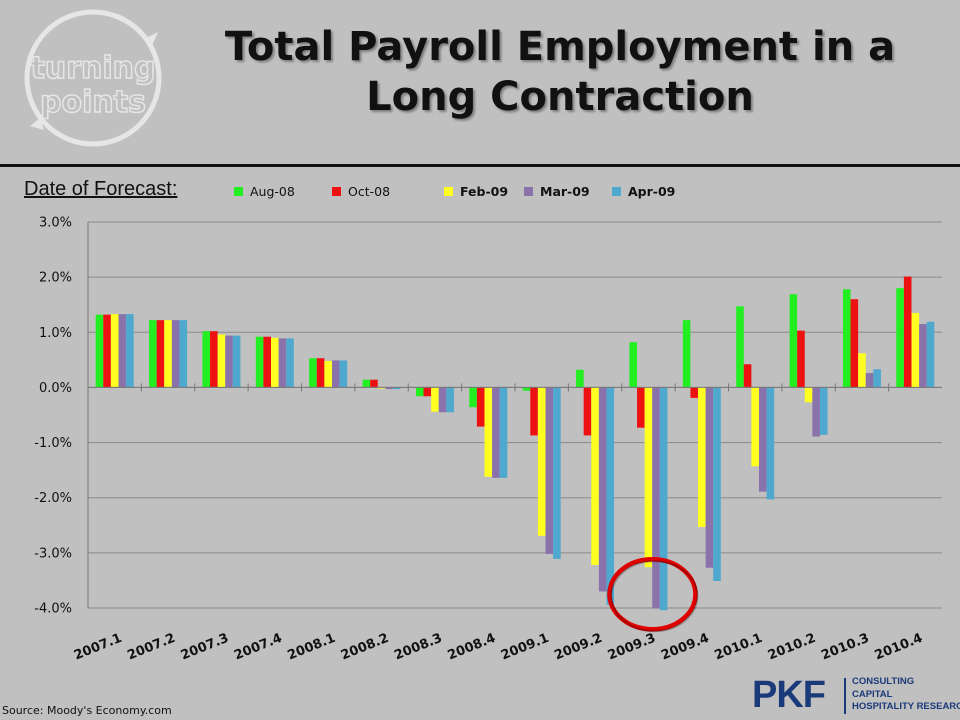 The width and height of the screenshot is (960, 720). I want to click on bar-apr-09-2009.1, so click(557, 473).